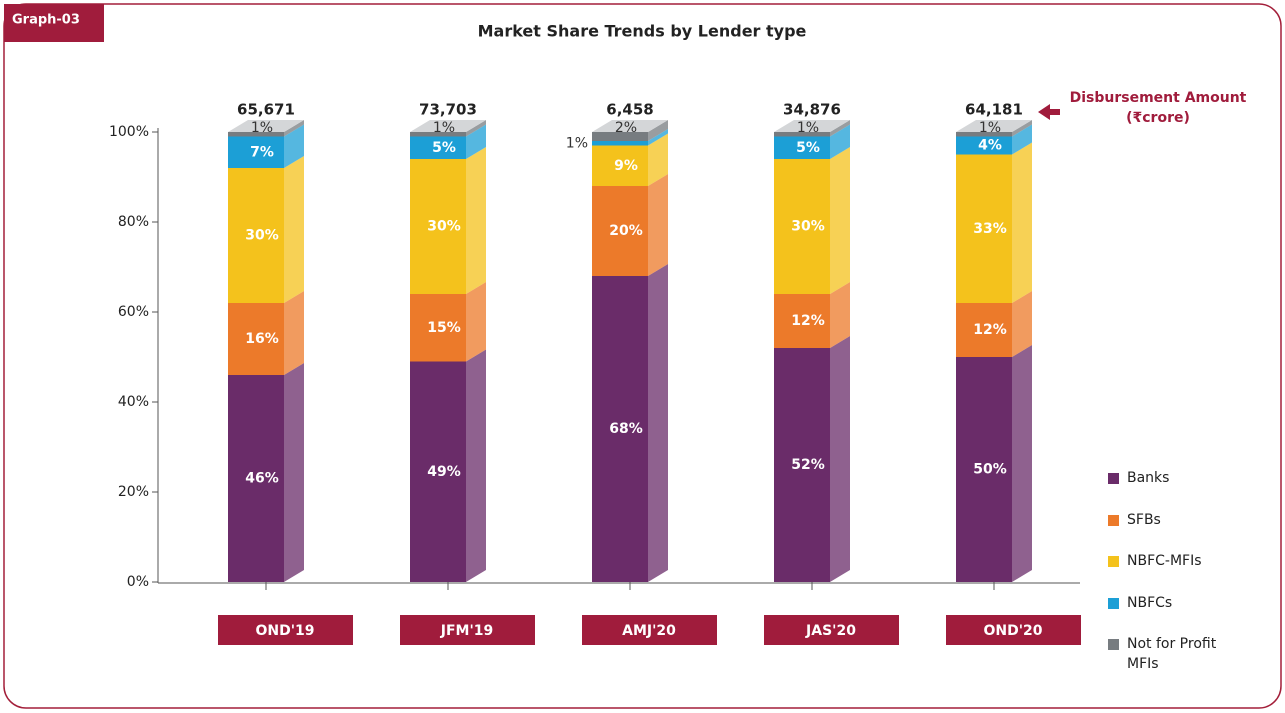  I want to click on data-label: 46%, so click(262, 479).